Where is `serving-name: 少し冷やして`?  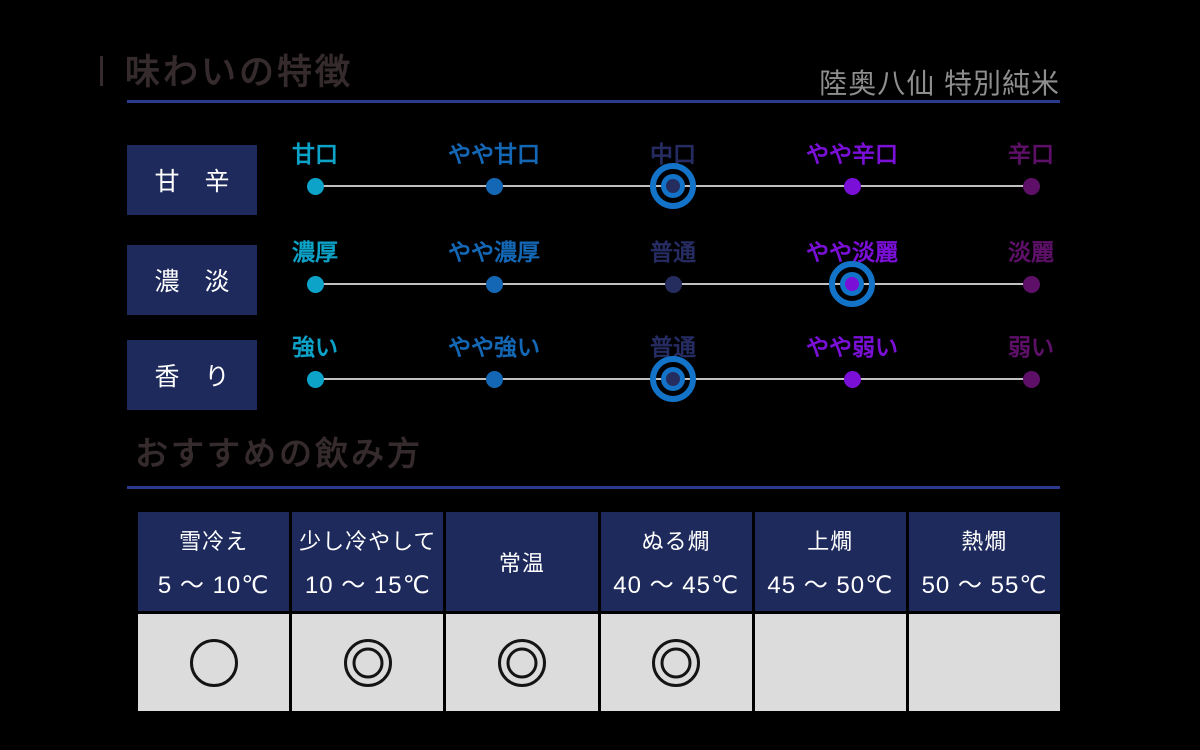 serving-name: 少し冷やして is located at coordinates (368, 541).